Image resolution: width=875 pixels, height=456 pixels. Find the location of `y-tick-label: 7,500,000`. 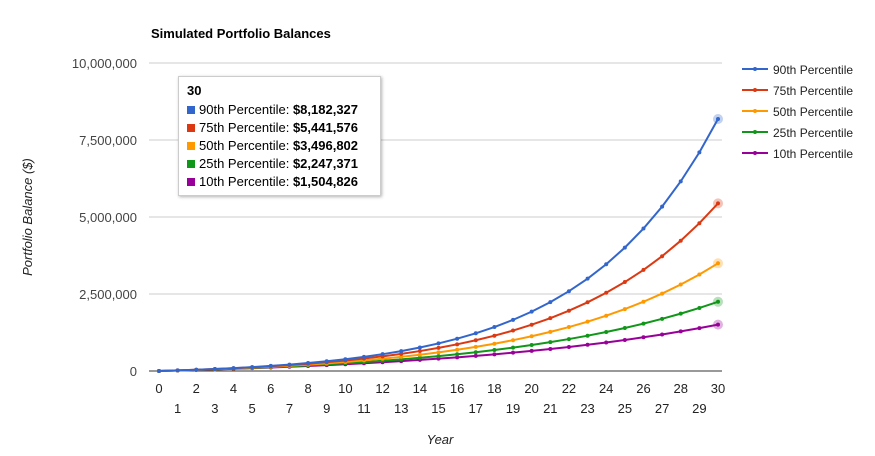

y-tick-label: 7,500,000 is located at coordinates (108, 140).